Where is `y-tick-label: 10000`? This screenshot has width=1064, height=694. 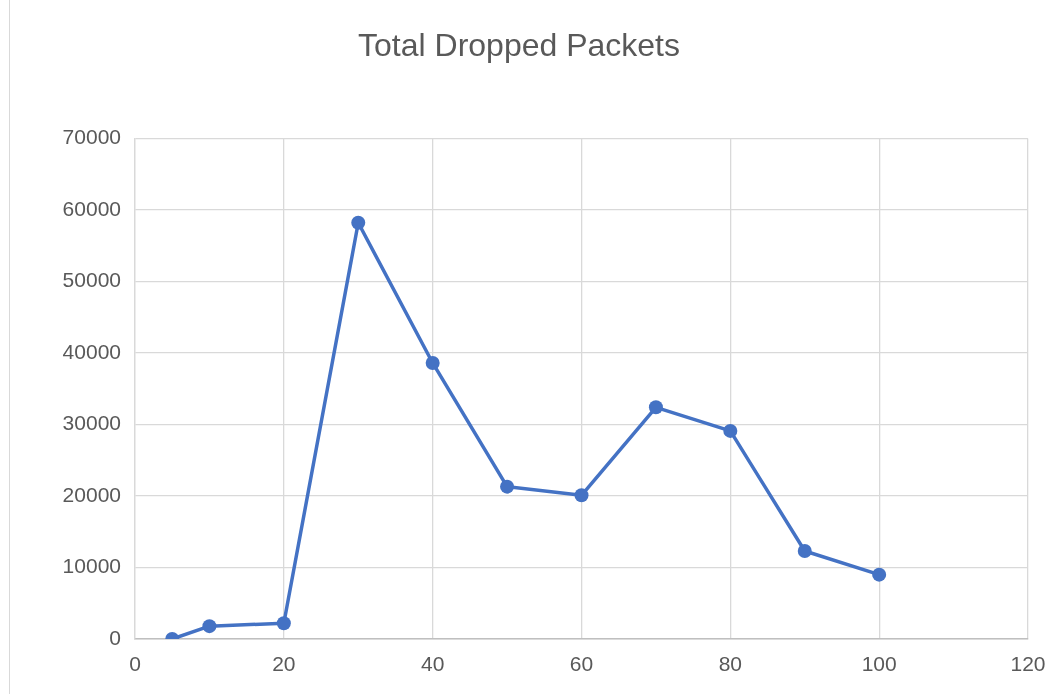
y-tick-label: 10000 is located at coordinates (91, 566).